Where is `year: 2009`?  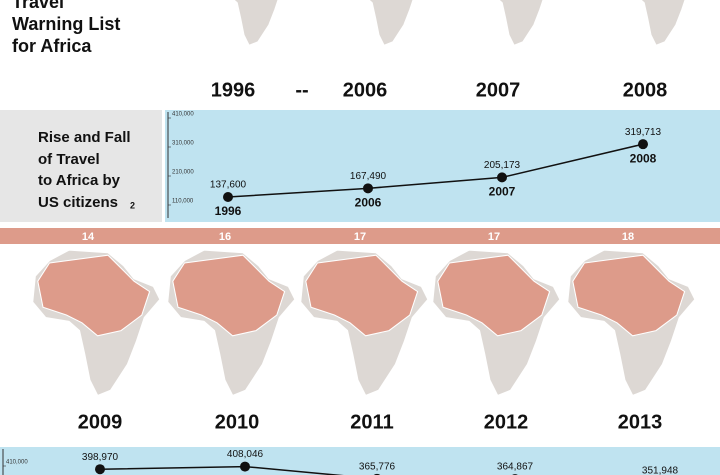
year: 2009 is located at coordinates (100, 422).